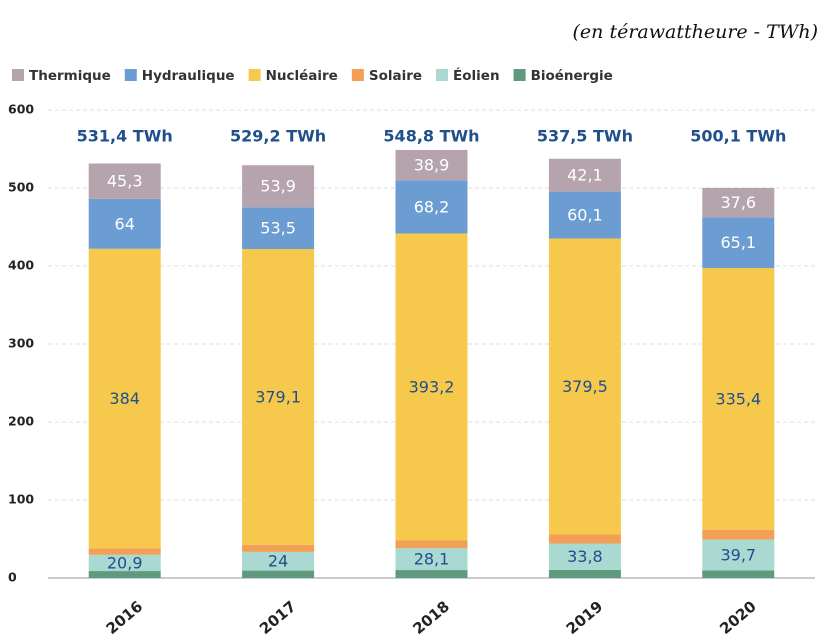 The width and height of the screenshot is (828, 641). I want to click on data-label: 335,4, so click(738, 398).